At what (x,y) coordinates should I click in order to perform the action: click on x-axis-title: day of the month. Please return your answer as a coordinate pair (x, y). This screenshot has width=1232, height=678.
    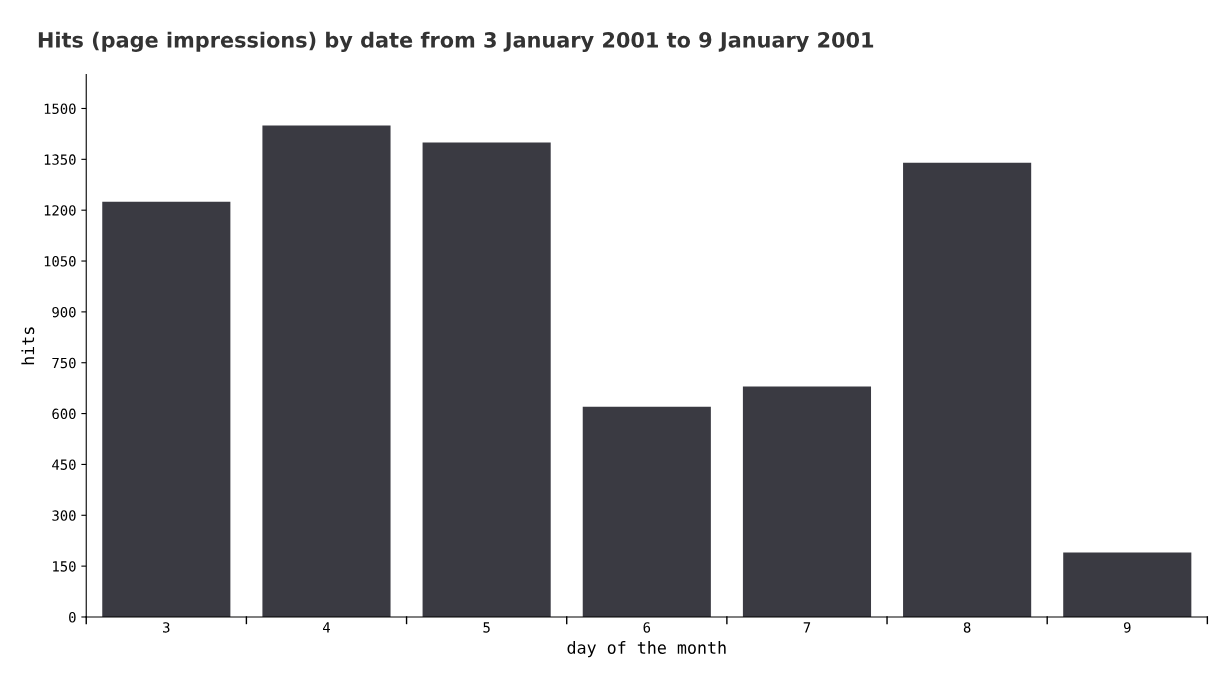
    Looking at the image, I should click on (646, 649).